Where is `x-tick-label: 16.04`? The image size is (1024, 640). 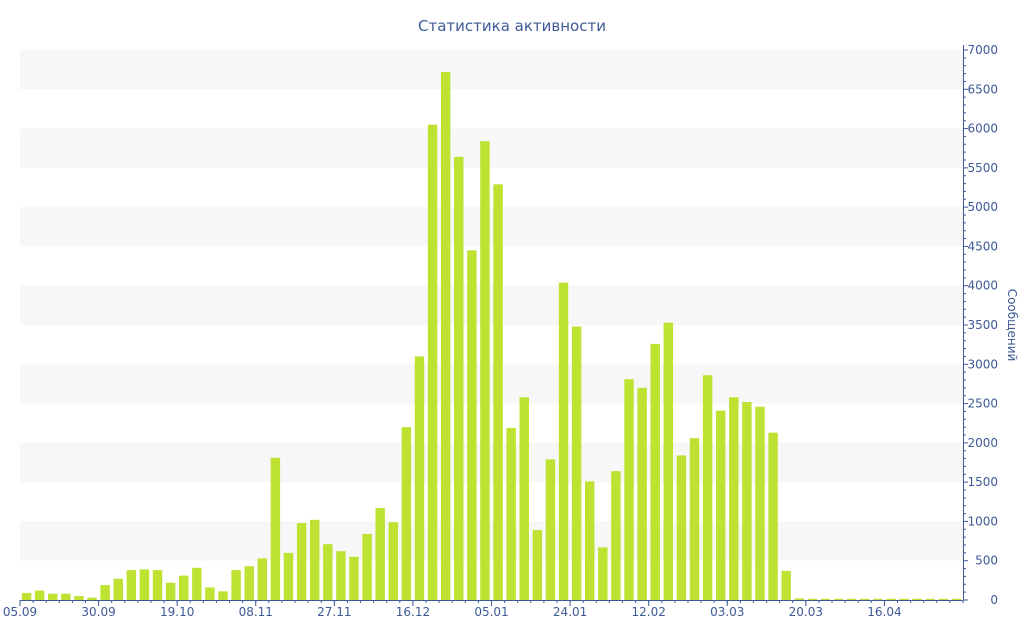
x-tick-label: 16.04 is located at coordinates (884, 612).